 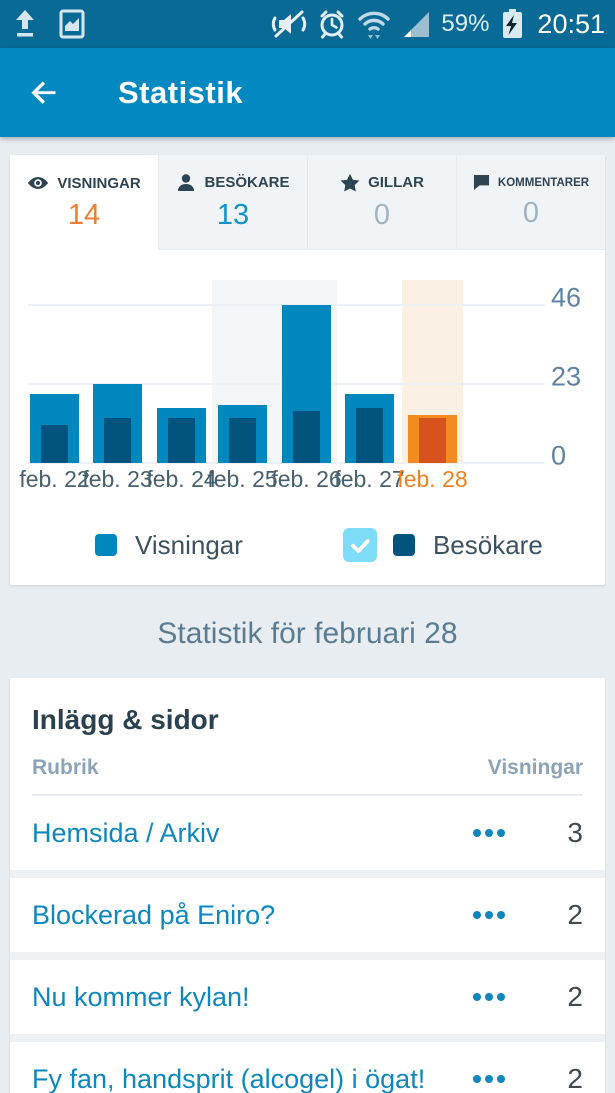 I want to click on table-header: Rubrik Visningar, so click(x=307, y=776).